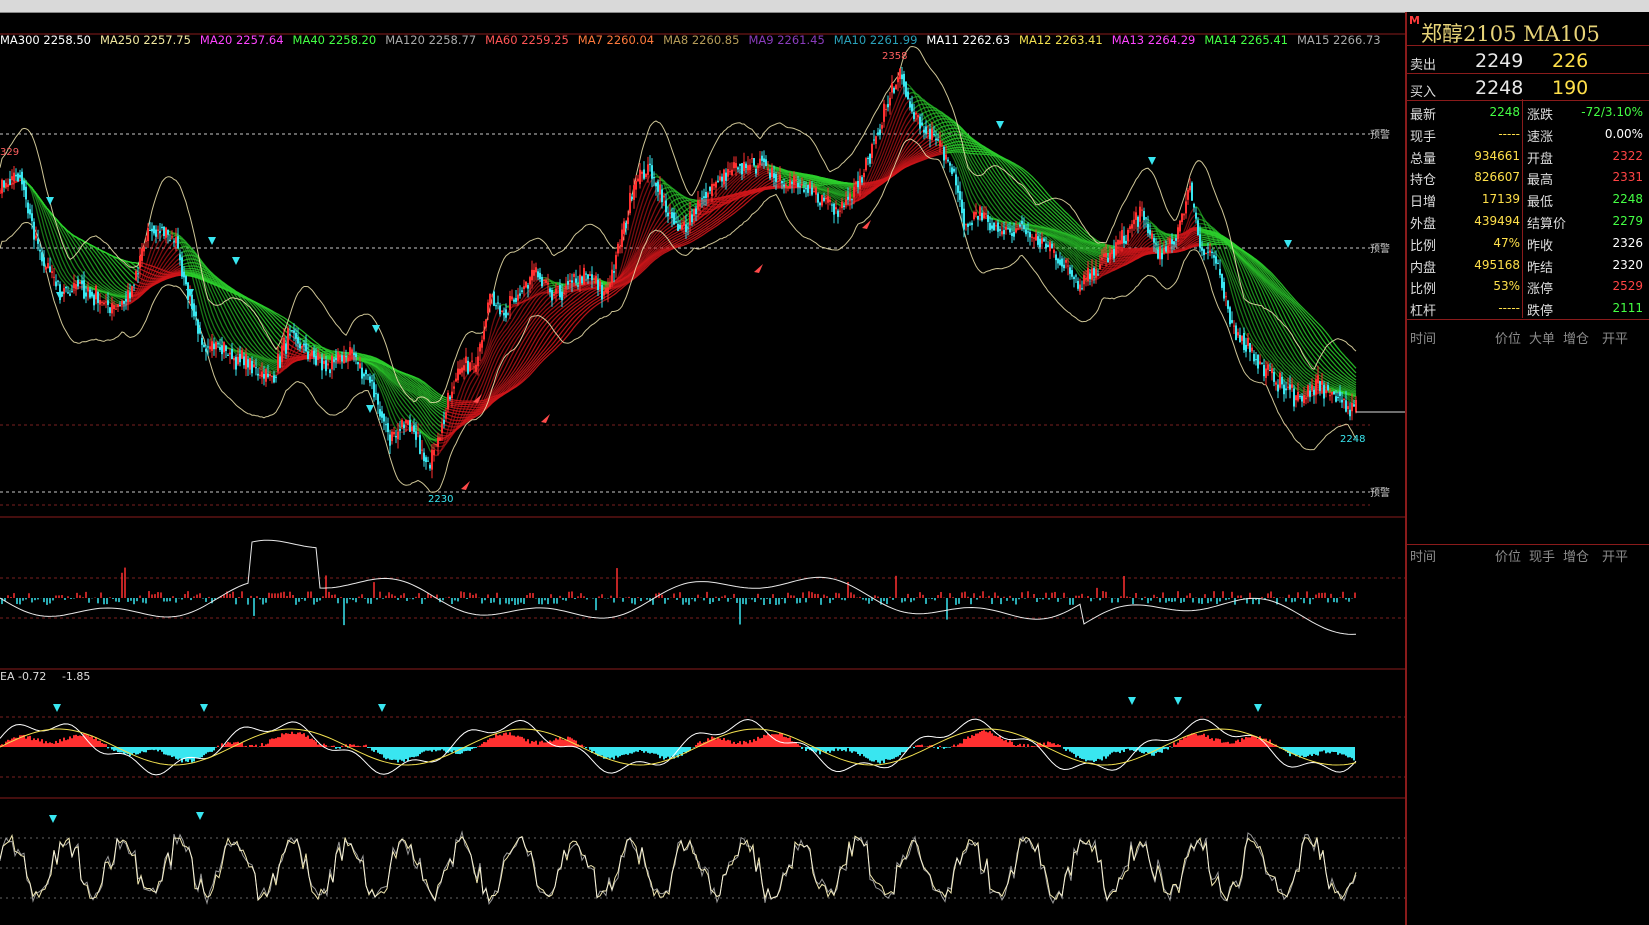 Image resolution: width=1649 pixels, height=925 pixels. I want to click on left-edge-marker: 329, so click(10, 152).